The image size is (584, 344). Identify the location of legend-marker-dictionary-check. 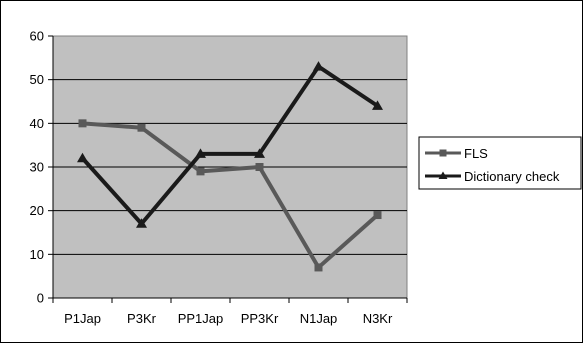
(443, 175).